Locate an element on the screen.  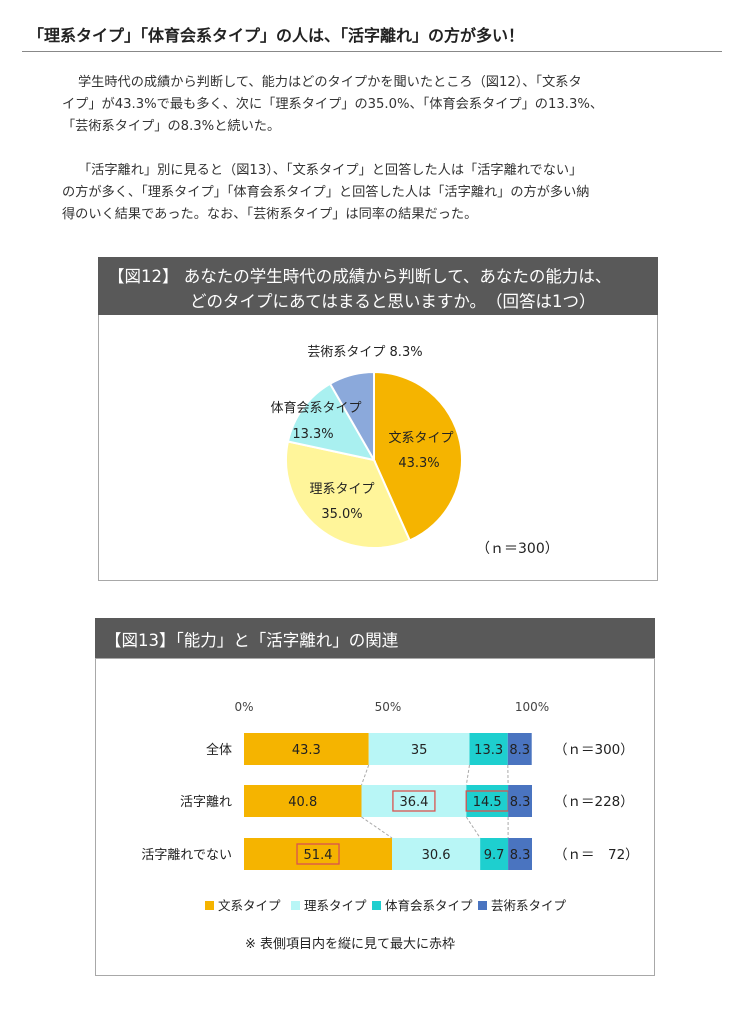
bar-value-3-4: 8.3 is located at coordinates (520, 855).